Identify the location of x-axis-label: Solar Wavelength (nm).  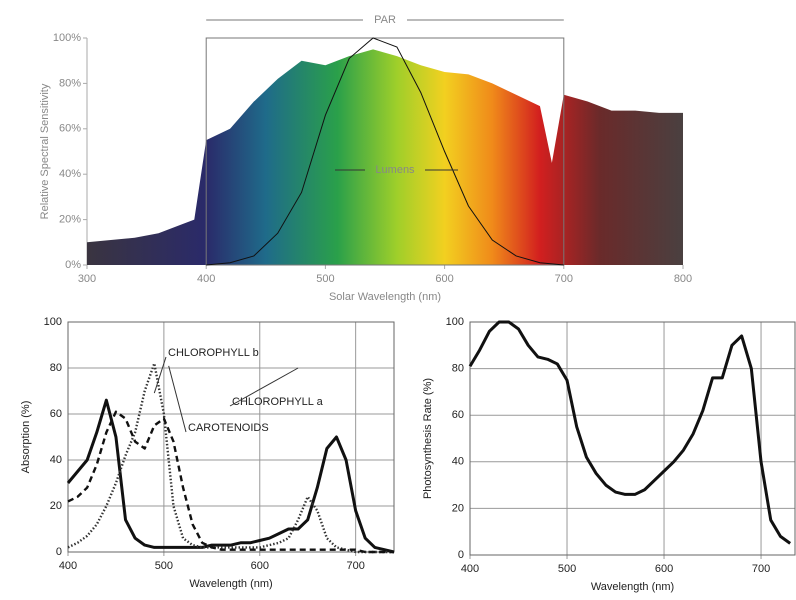
(385, 297).